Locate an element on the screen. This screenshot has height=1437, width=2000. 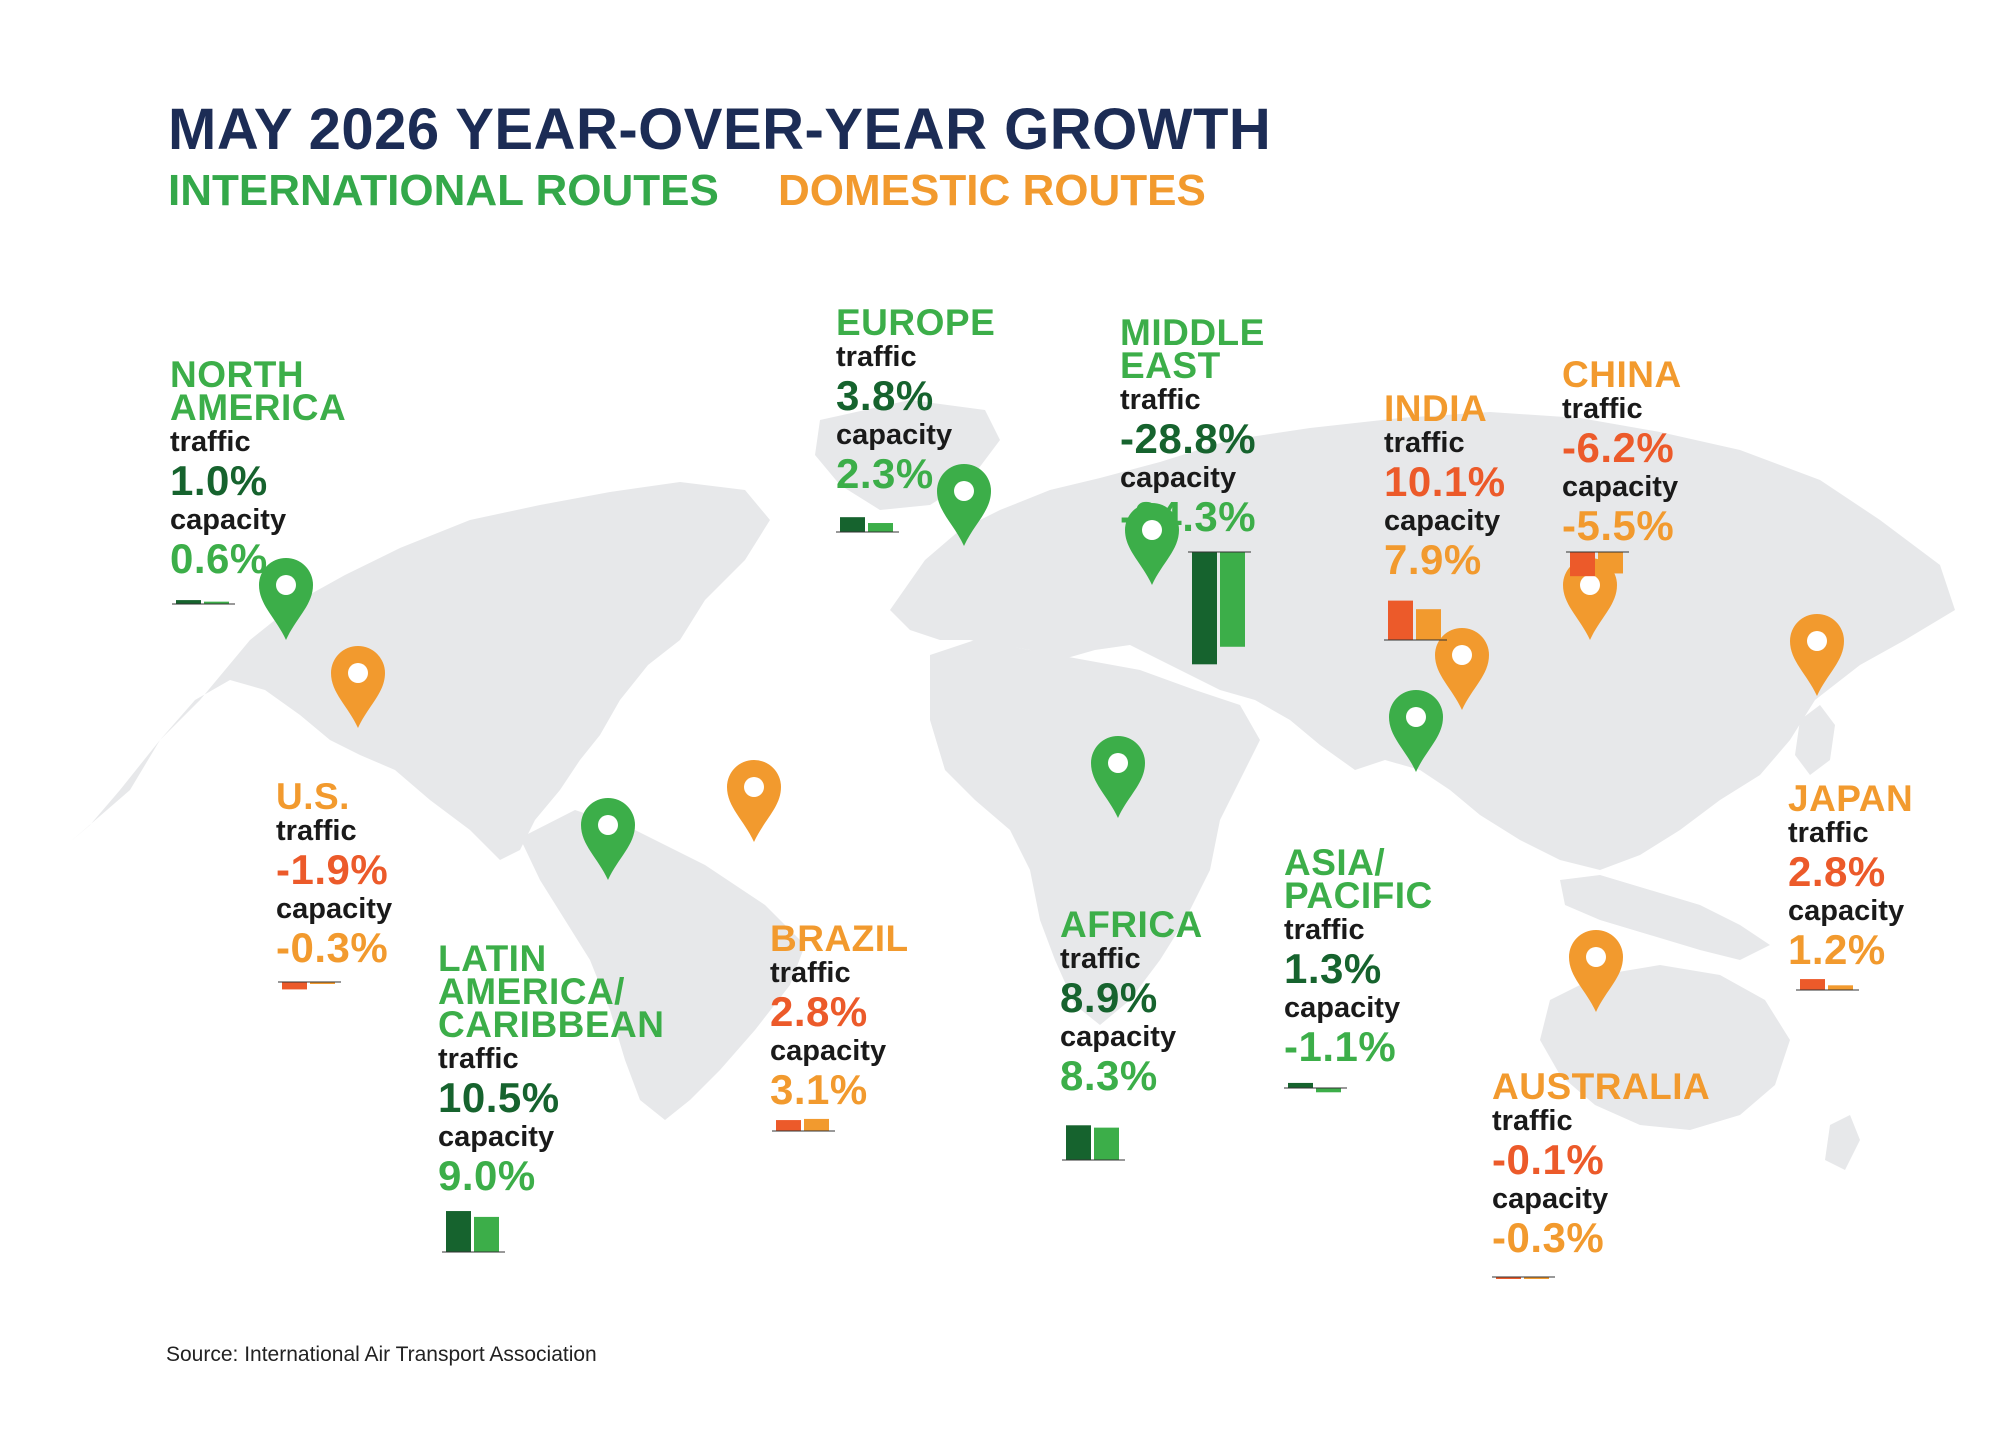
map-north-america is located at coordinates (420, 671).